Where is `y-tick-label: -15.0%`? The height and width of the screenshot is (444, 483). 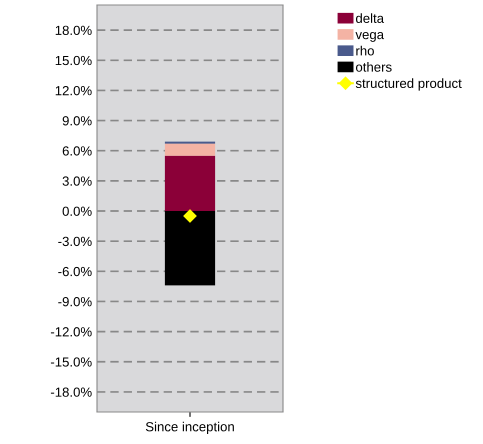 y-tick-label: -15.0% is located at coordinates (71, 362).